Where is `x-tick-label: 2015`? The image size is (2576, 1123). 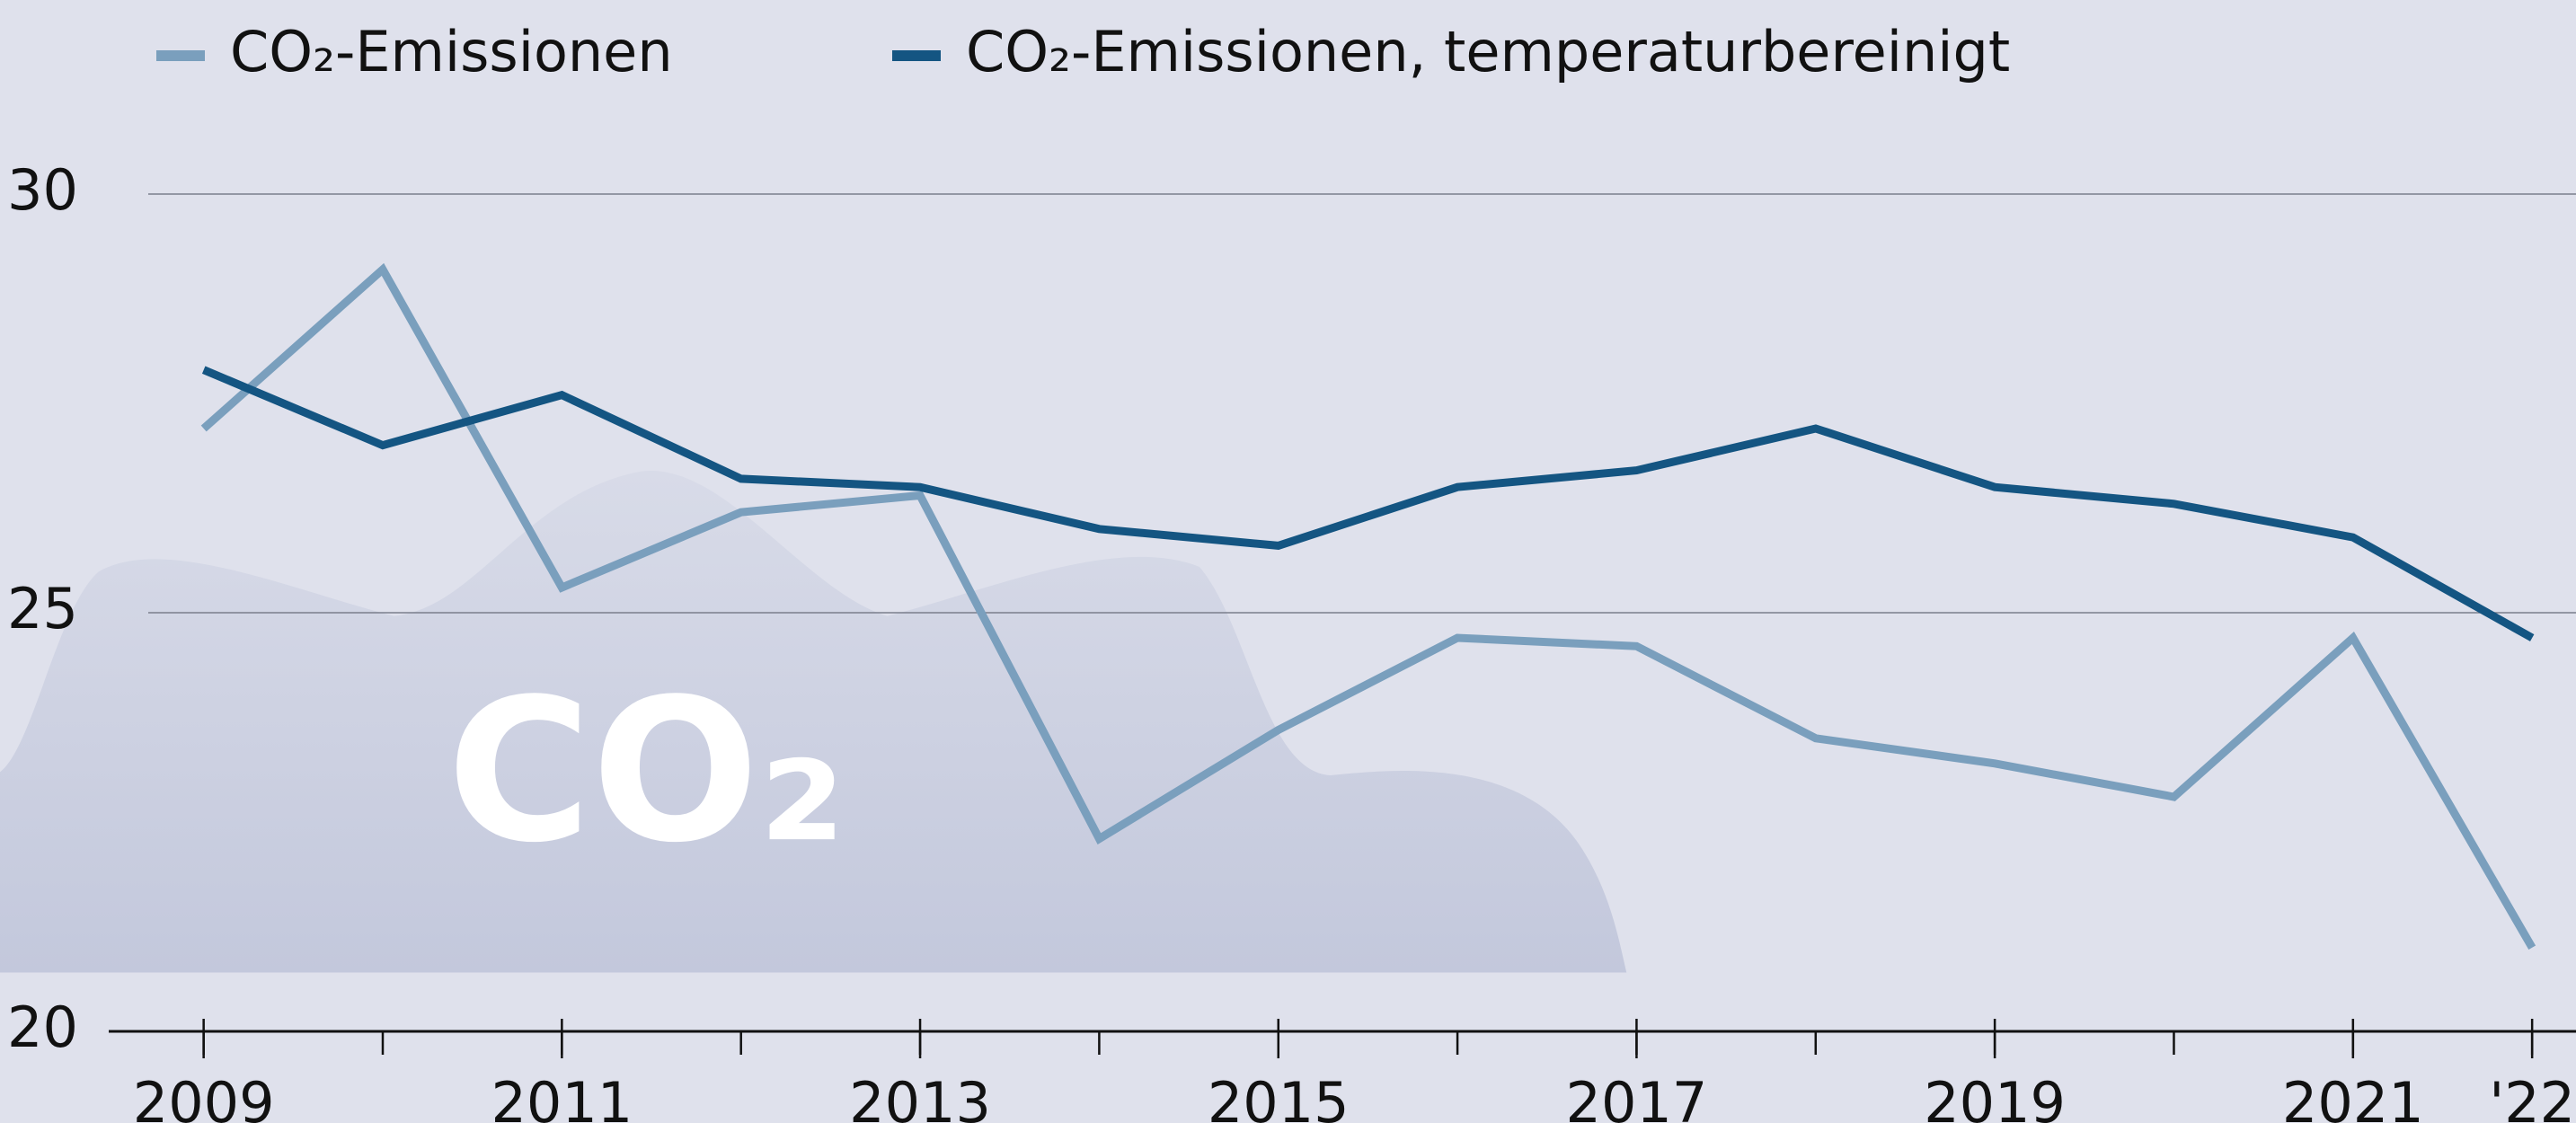 x-tick-label: 2015 is located at coordinates (1279, 1096).